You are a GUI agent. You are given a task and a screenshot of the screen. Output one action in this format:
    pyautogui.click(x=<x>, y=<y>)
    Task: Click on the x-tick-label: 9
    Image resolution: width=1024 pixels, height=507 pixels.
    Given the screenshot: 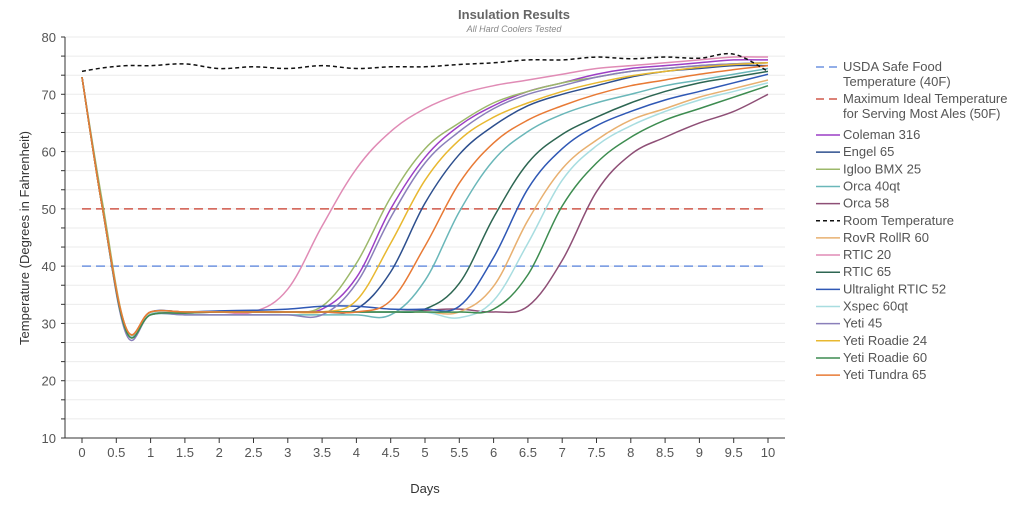 What is the action you would take?
    pyautogui.click(x=699, y=452)
    